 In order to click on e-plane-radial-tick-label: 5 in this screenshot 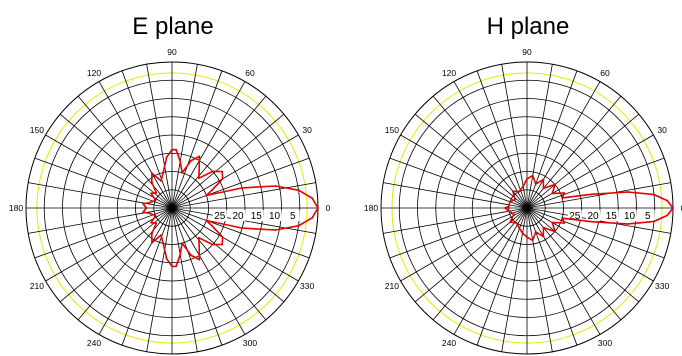, I will do `click(293, 216)`.